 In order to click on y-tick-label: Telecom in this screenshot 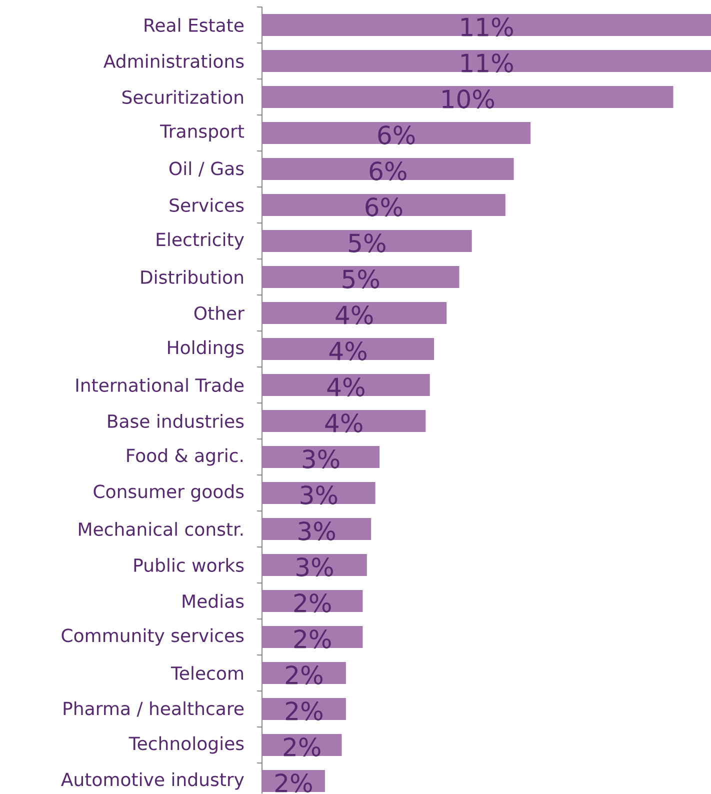, I will do `click(206, 673)`.